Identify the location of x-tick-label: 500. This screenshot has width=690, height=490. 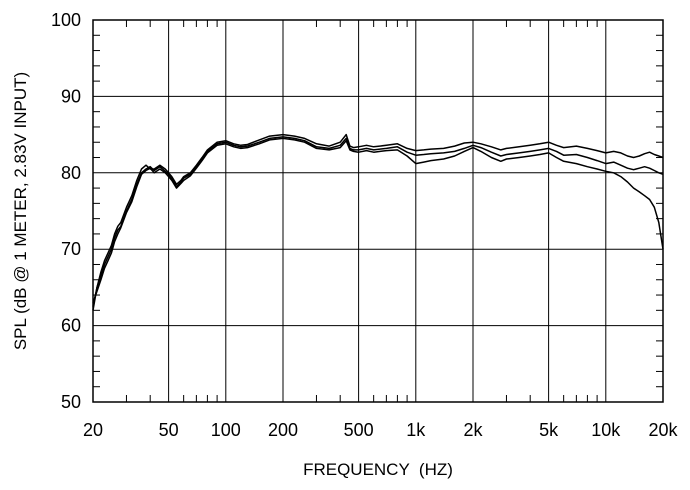
(359, 430).